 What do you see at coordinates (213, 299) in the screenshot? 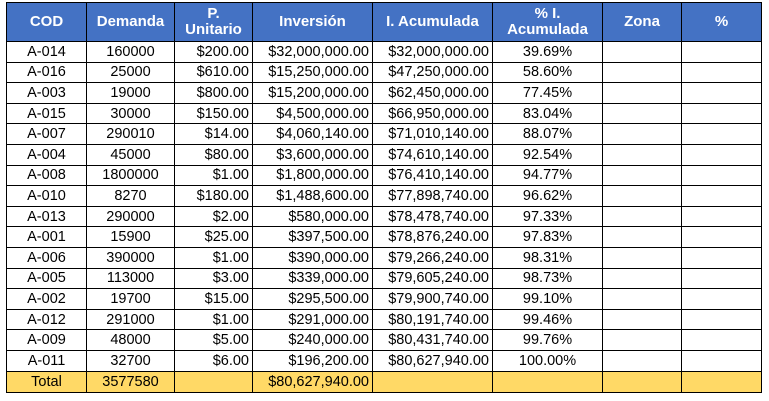
I see `cell-p-unitario: $15.00` at bounding box center [213, 299].